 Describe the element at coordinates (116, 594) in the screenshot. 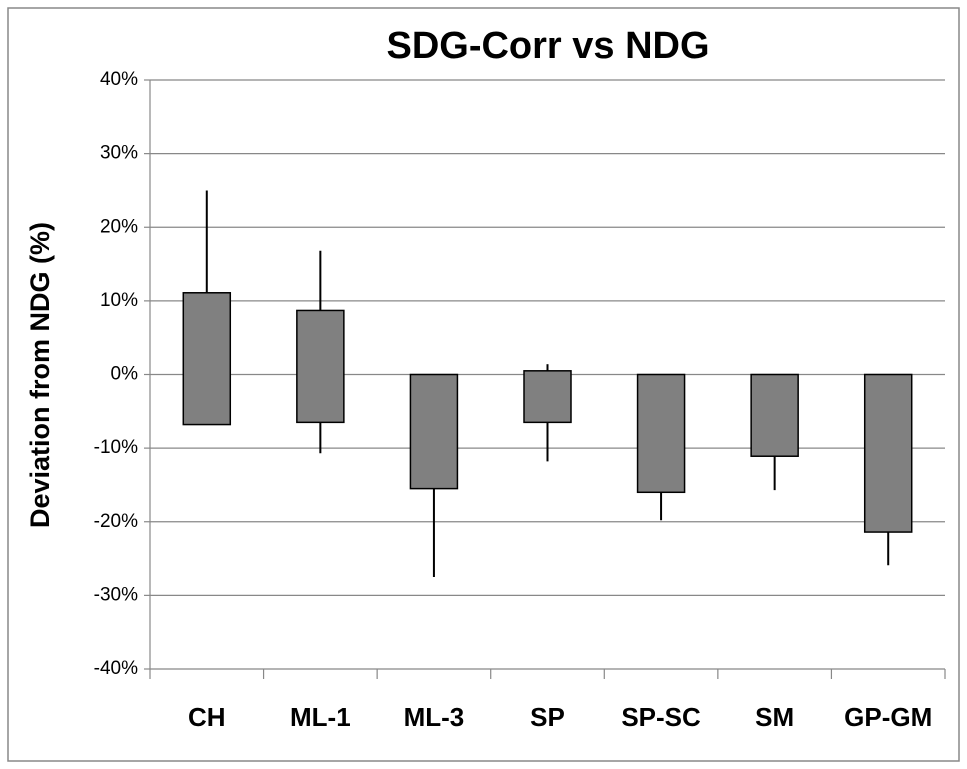

I see `y-tick-label: -30%` at that location.